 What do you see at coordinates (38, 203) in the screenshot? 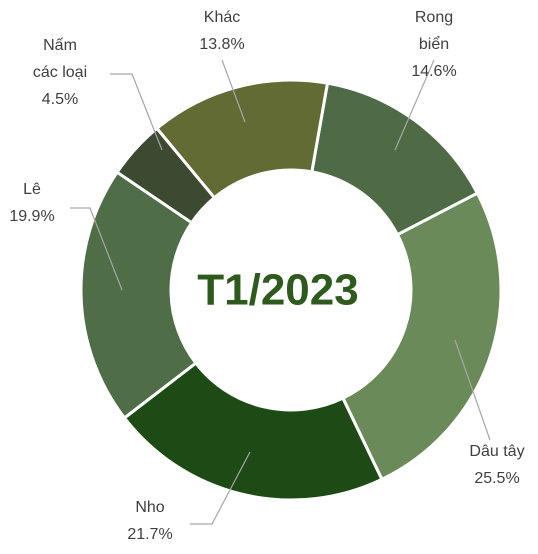
I see `data-label: Lê 19.9%` at bounding box center [38, 203].